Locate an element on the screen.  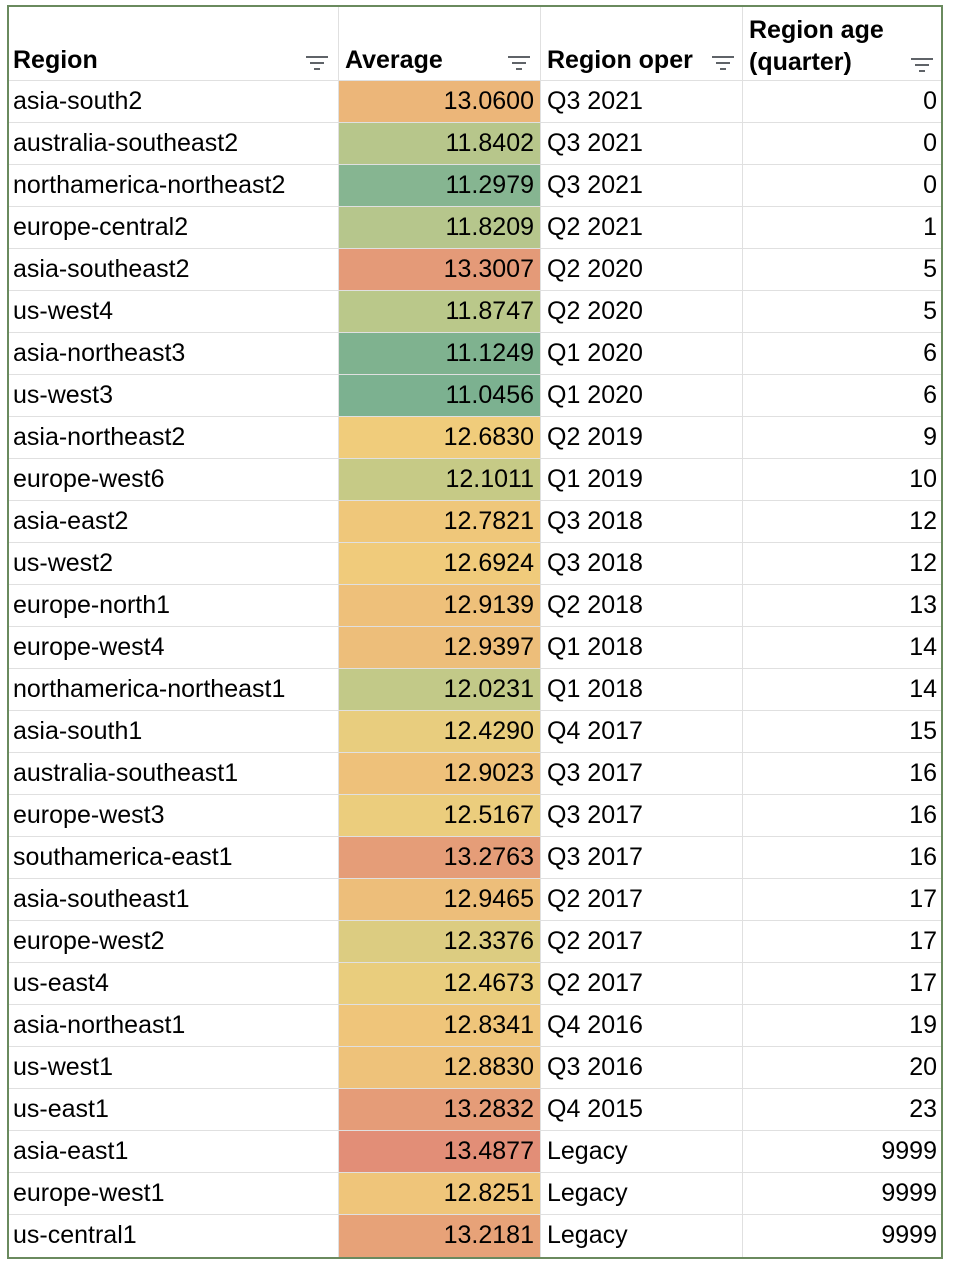
average-cell: 12.9465 is located at coordinates (440, 899).